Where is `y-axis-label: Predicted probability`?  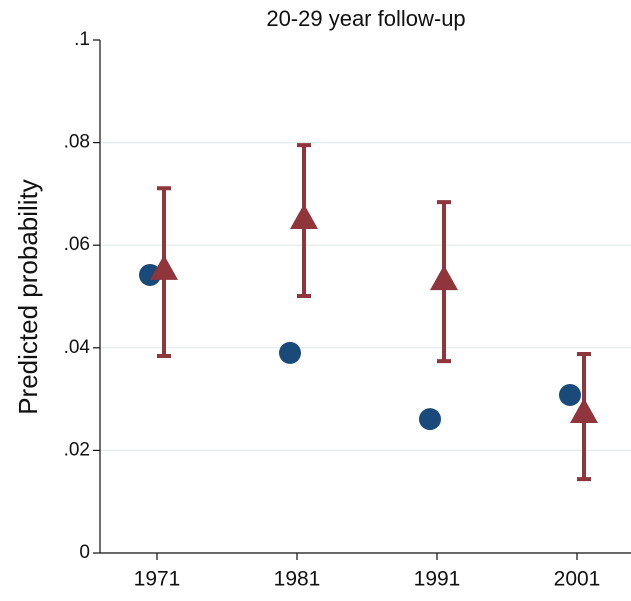 y-axis-label: Predicted probability is located at coordinates (28, 297).